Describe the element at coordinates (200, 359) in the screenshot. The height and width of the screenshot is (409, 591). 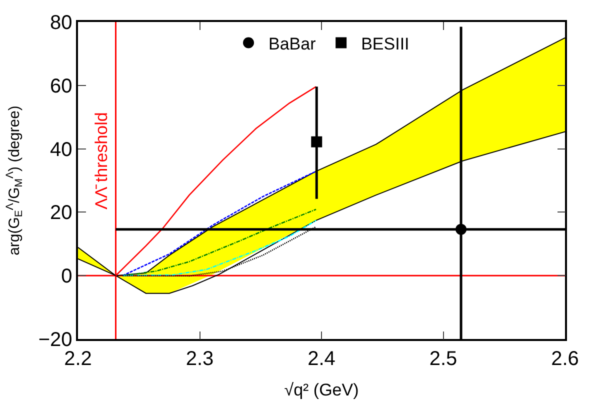
I see `x-tick-label: 2.3` at that location.